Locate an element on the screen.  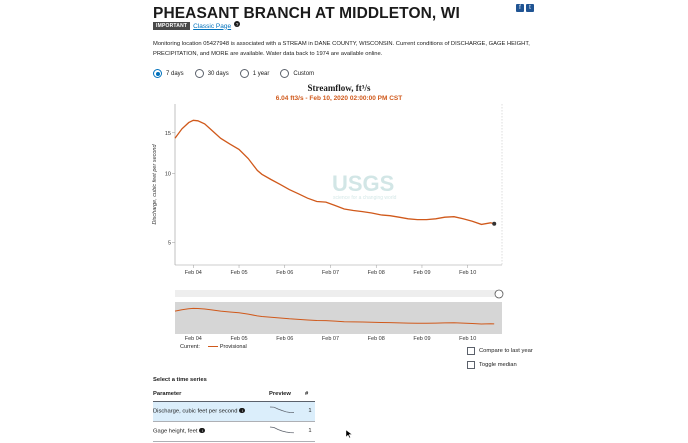
median-label: Toggle median is located at coordinates (498, 364).